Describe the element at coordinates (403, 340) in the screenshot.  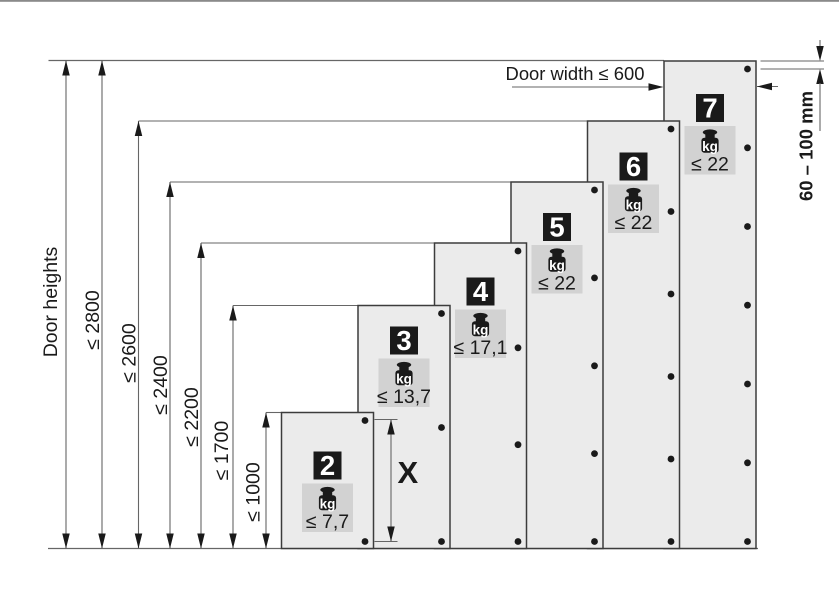
I see `svg-text: 3` at that location.